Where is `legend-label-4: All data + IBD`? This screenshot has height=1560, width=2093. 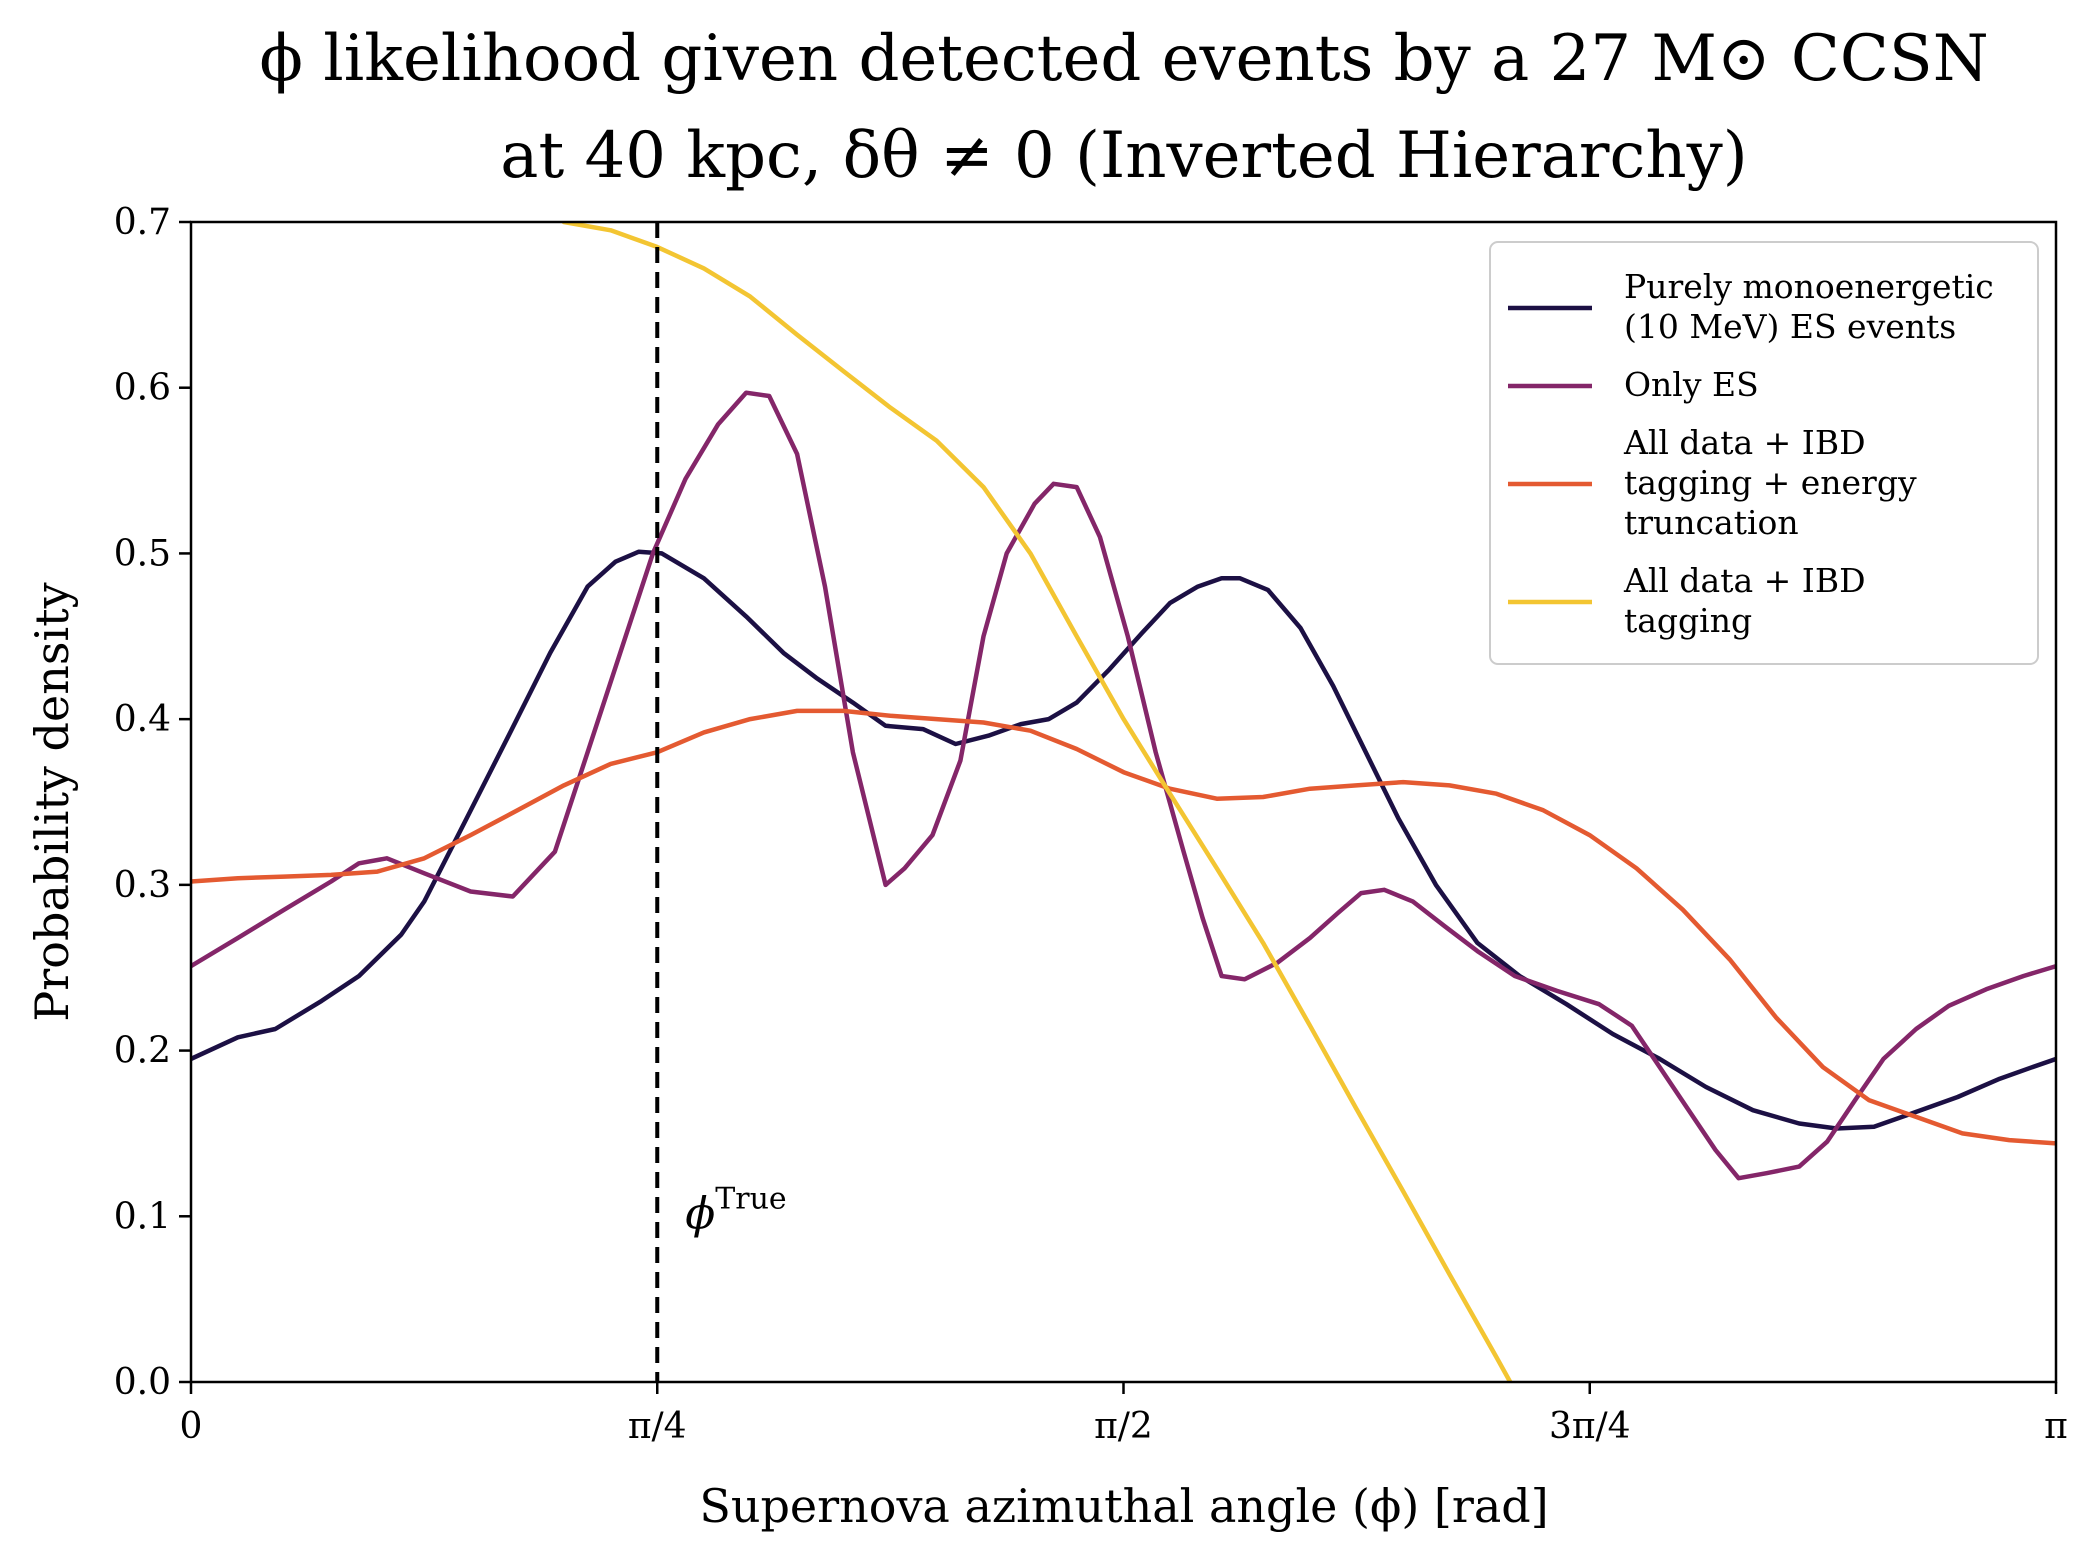 legend-label-4: All data + IBD is located at coordinates (1744, 580).